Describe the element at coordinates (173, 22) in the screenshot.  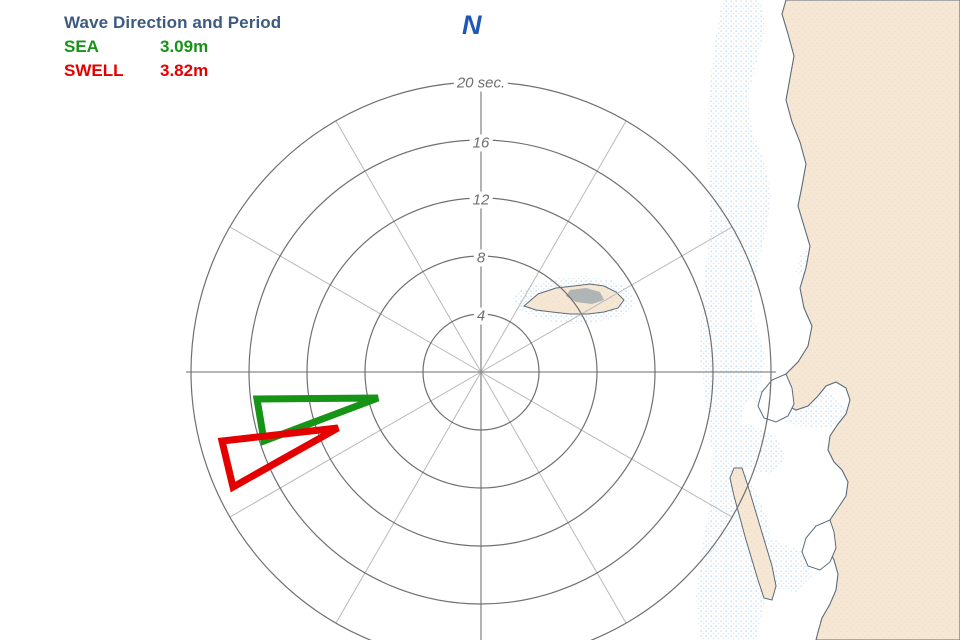
I see `page-title: Wave Direction and Period` at that location.